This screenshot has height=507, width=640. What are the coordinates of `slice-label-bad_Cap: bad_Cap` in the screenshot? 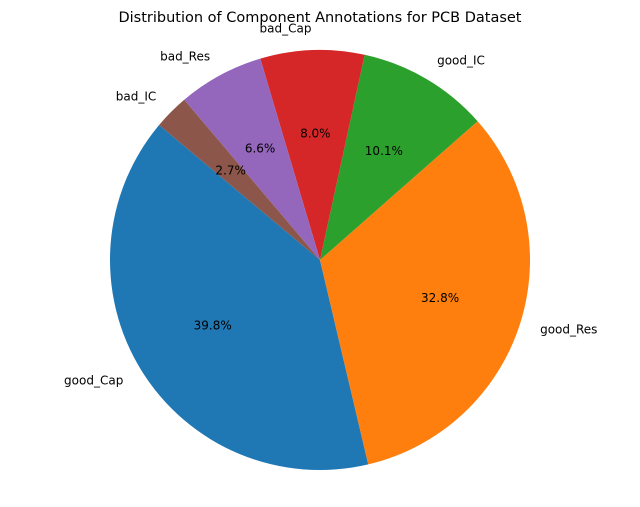 It's located at (286, 29).